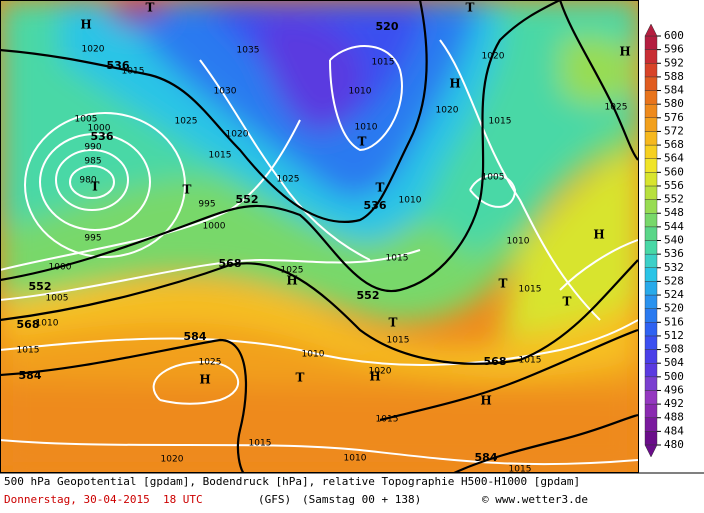  What do you see at coordinates (92, 148) in the screenshot?
I see `pressure-label: 990` at bounding box center [92, 148].